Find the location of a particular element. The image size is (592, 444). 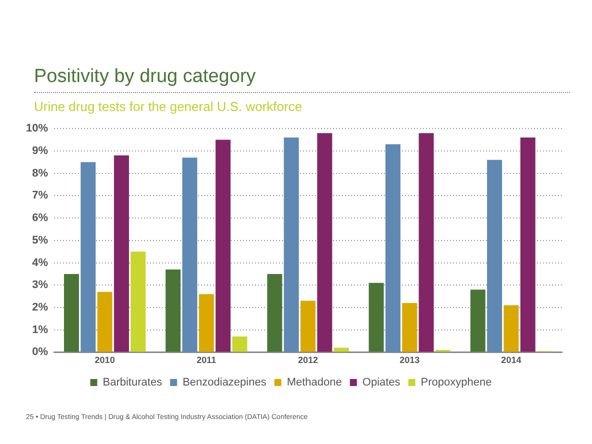

x-tick-label: 2011 is located at coordinates (206, 360).